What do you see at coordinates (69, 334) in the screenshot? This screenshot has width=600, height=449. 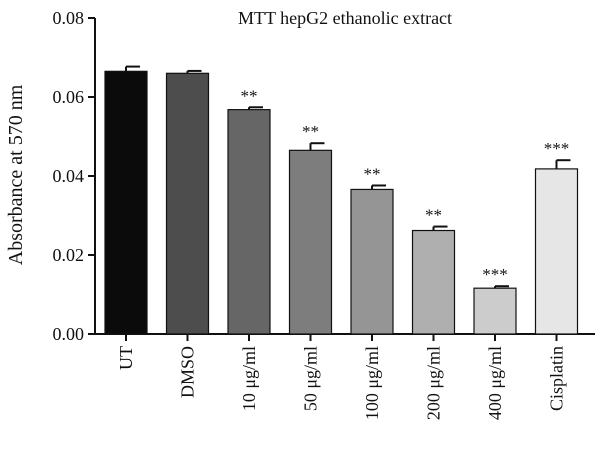 I see `y-tick-label: 0.00` at bounding box center [69, 334].